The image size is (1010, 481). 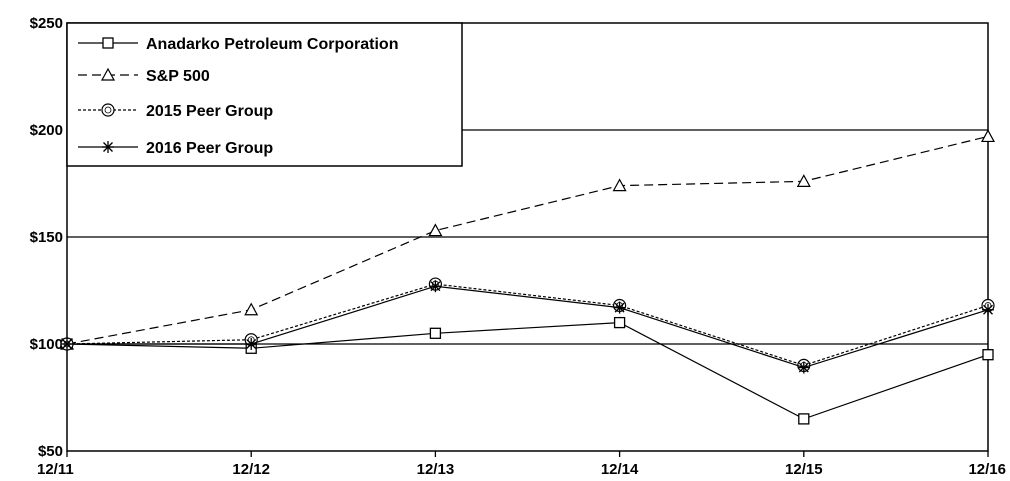 I want to click on y-tick-label: $50, so click(x=50, y=451).